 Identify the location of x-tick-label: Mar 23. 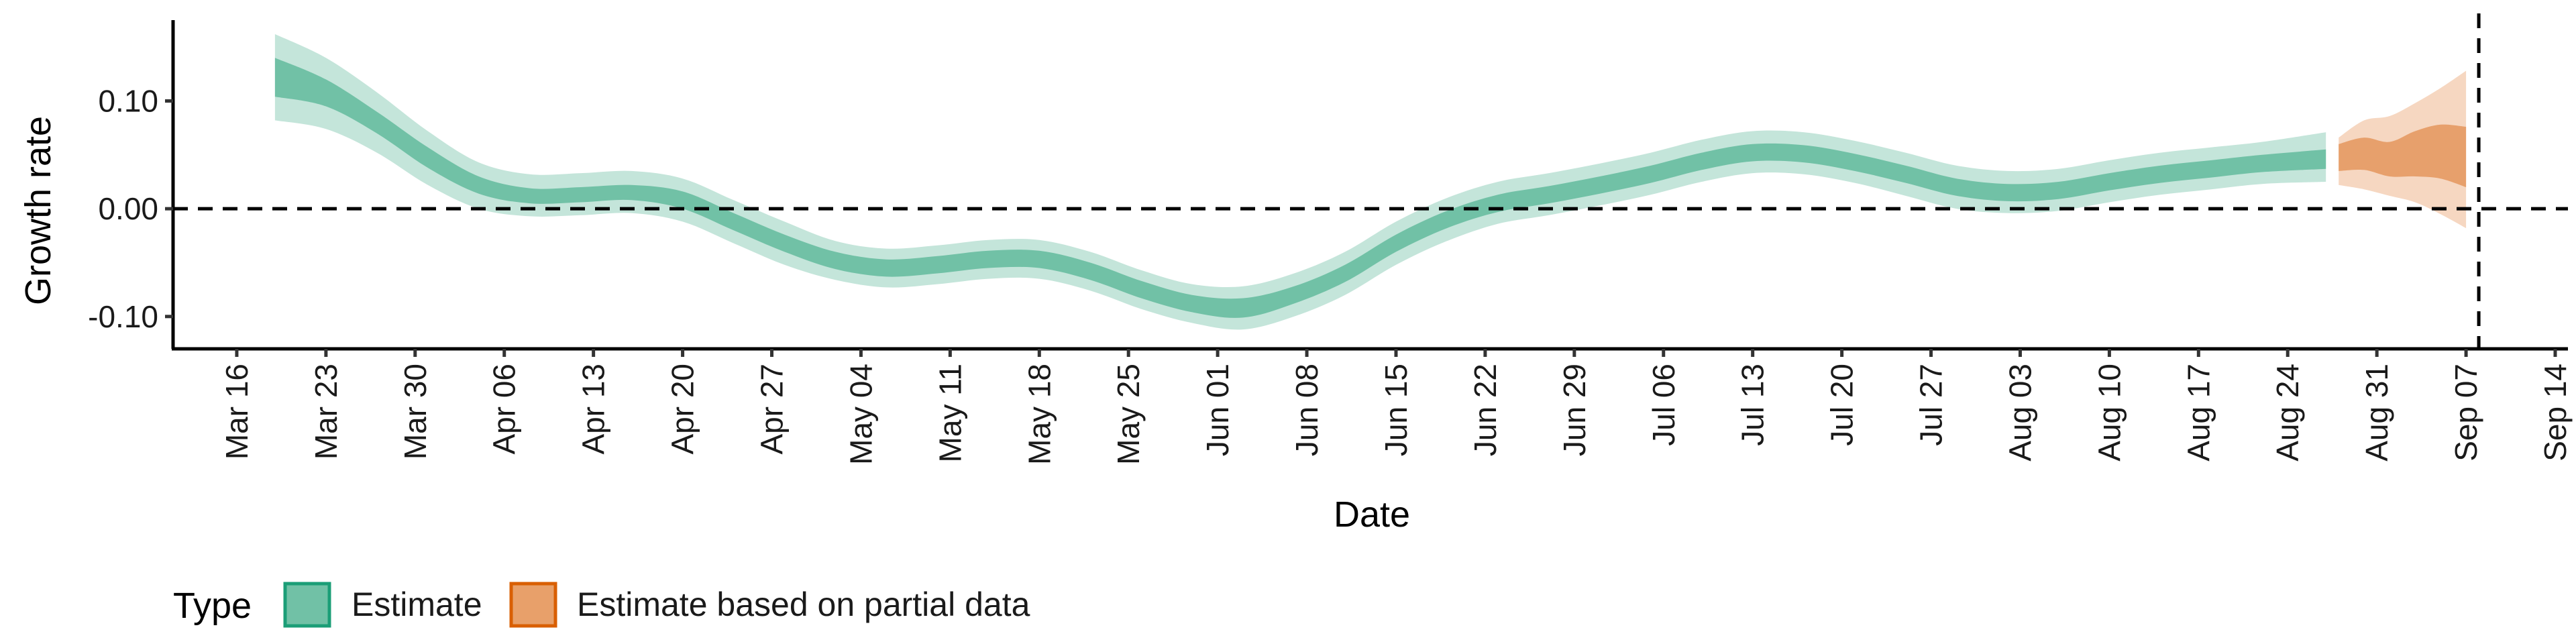
(326, 412).